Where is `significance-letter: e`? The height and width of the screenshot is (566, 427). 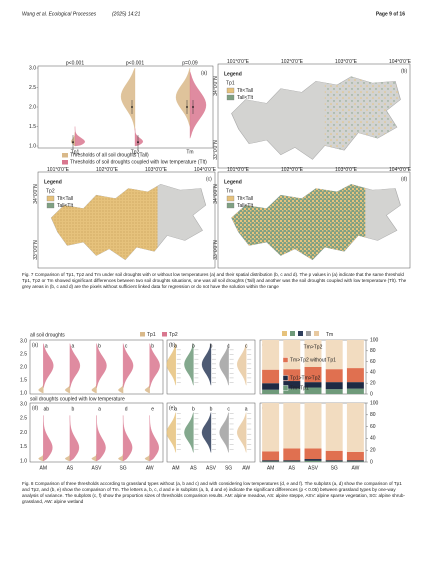
significance-letter: e is located at coordinates (152, 409).